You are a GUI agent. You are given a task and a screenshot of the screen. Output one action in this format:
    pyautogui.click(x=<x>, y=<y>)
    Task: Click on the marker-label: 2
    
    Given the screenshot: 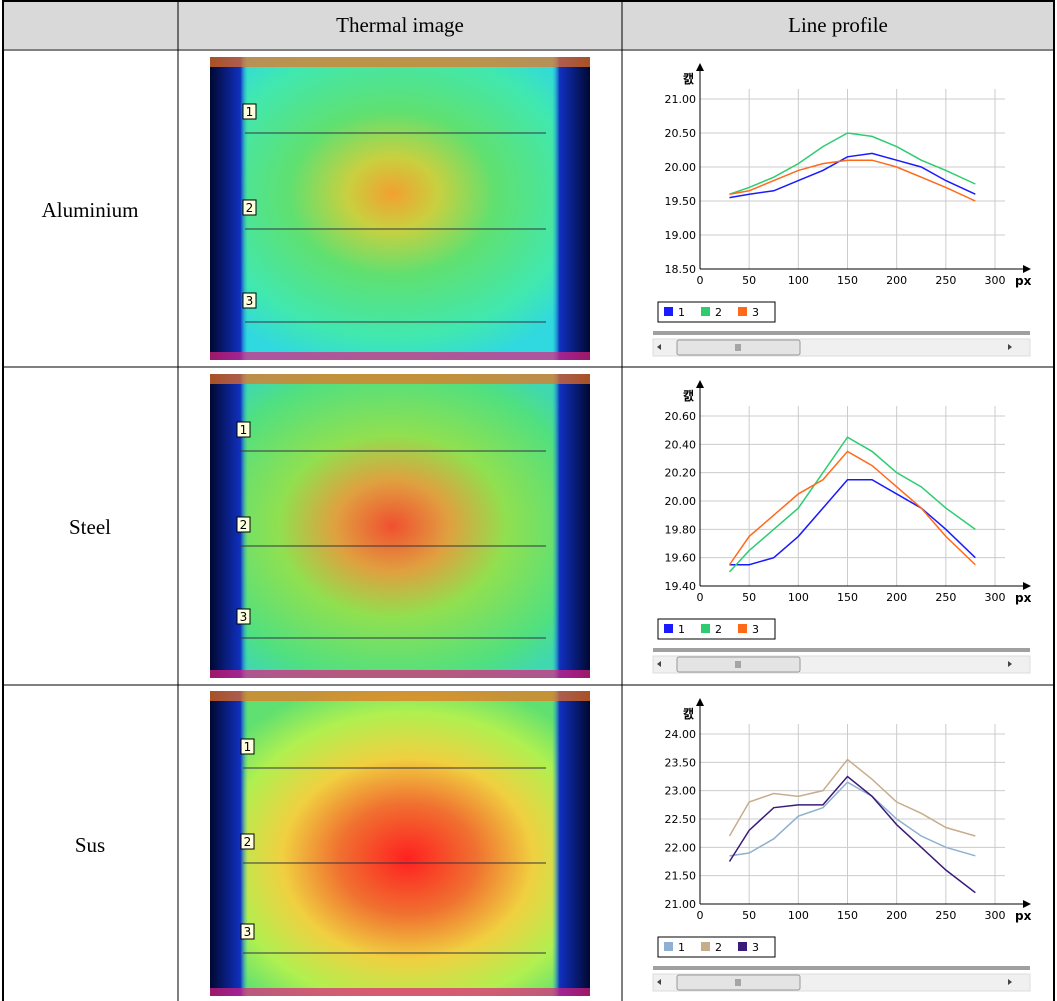 What is the action you would take?
    pyautogui.click(x=244, y=525)
    